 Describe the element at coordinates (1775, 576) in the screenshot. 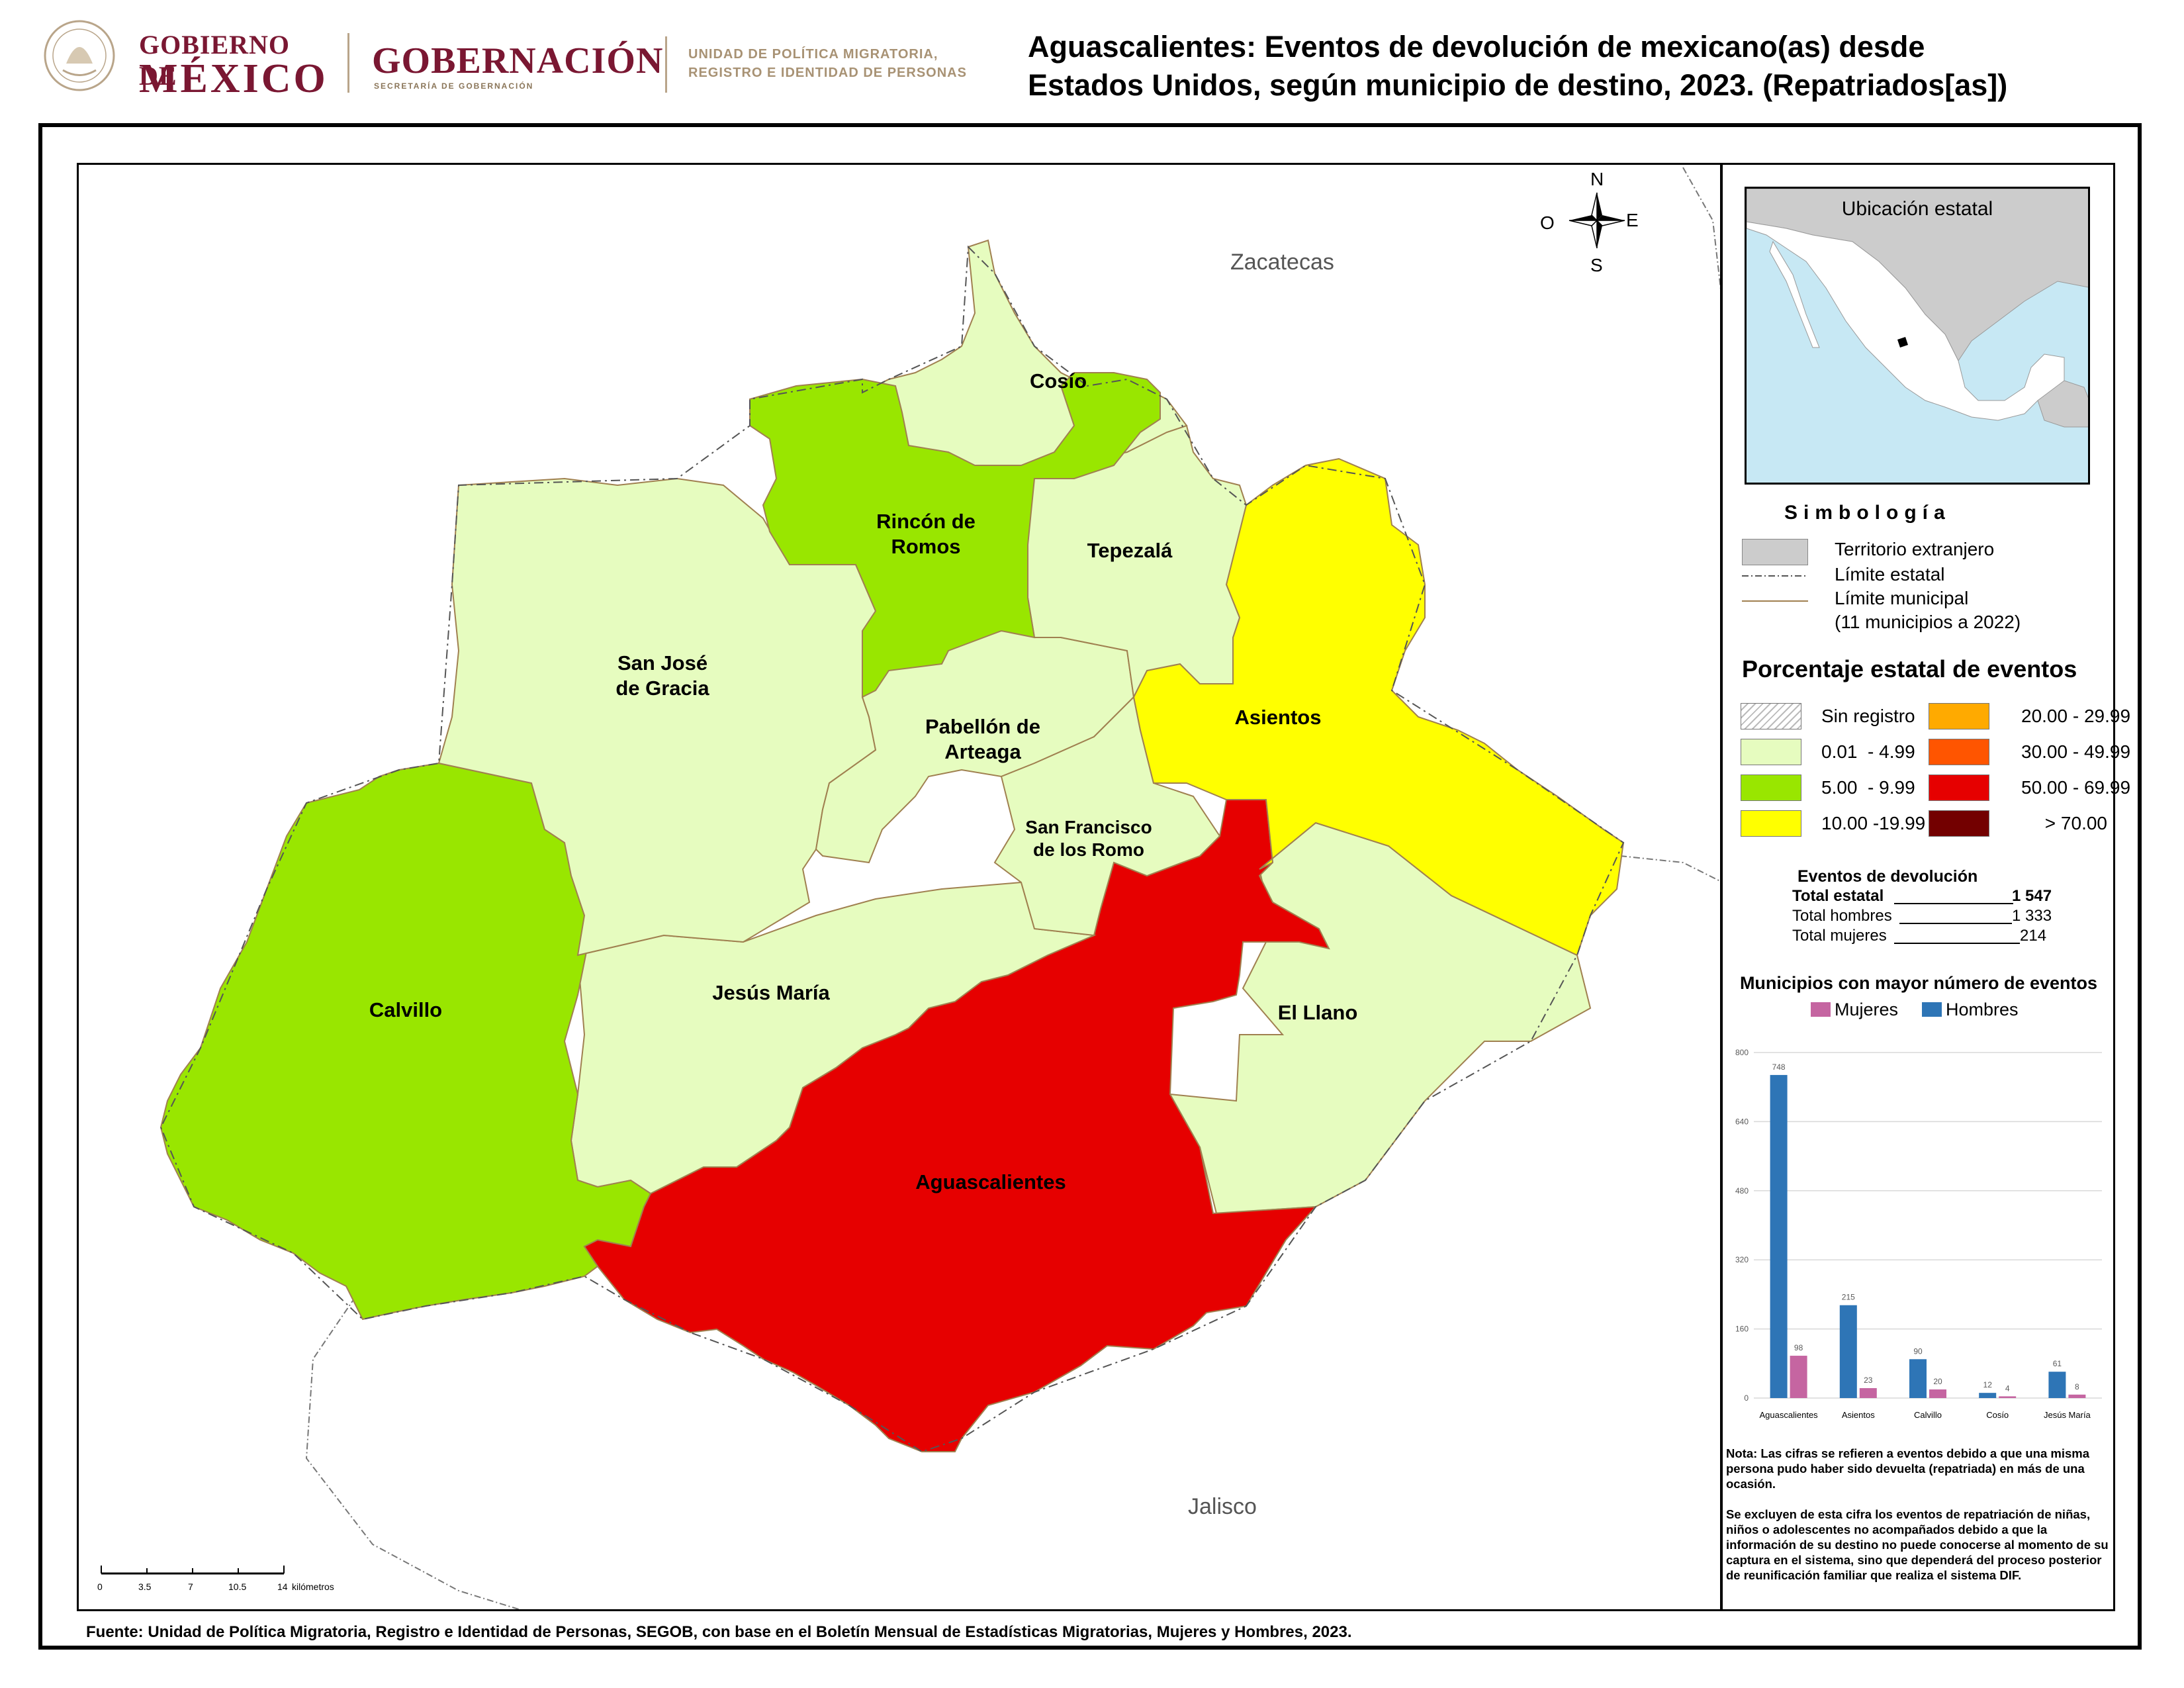

I see `state-limit-symbol` at that location.